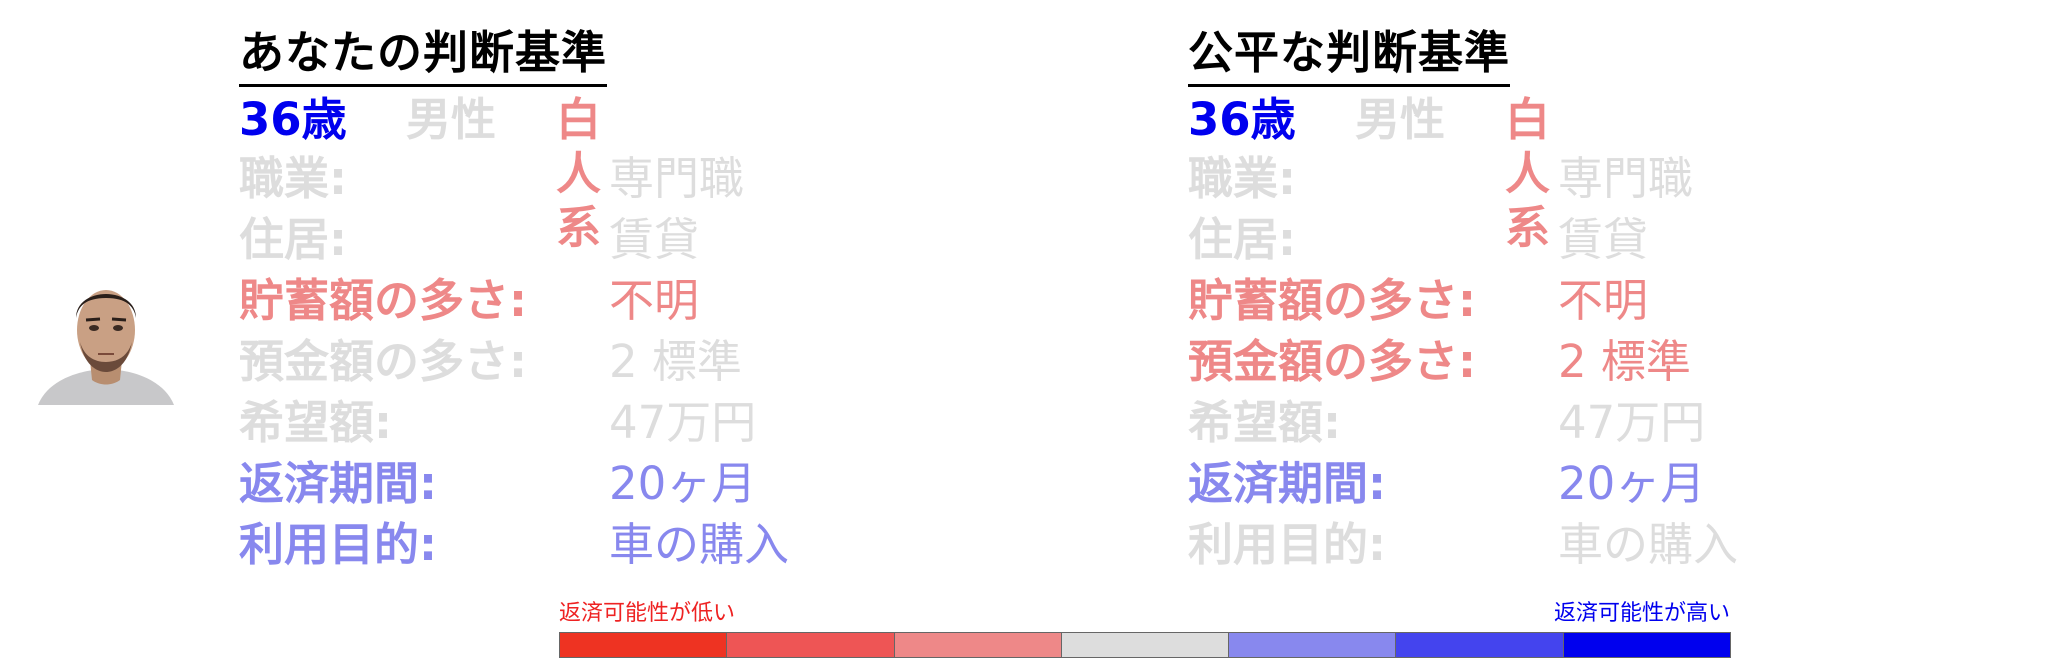 This screenshot has width=2048, height=665. Describe the element at coordinates (647, 613) in the screenshot. I see `legend-low-label: 返済可能性が低い` at that location.